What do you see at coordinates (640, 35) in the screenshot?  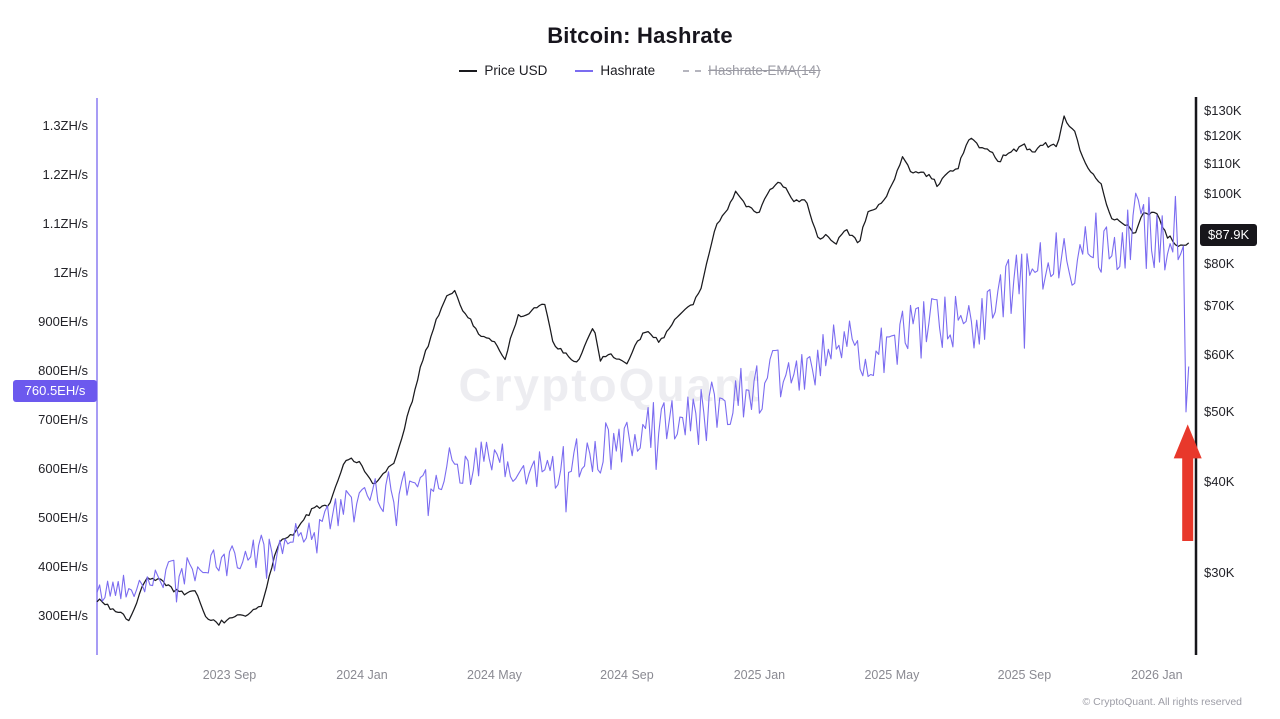 I see `chart-title: Bitcoin: Hashrate` at bounding box center [640, 35].